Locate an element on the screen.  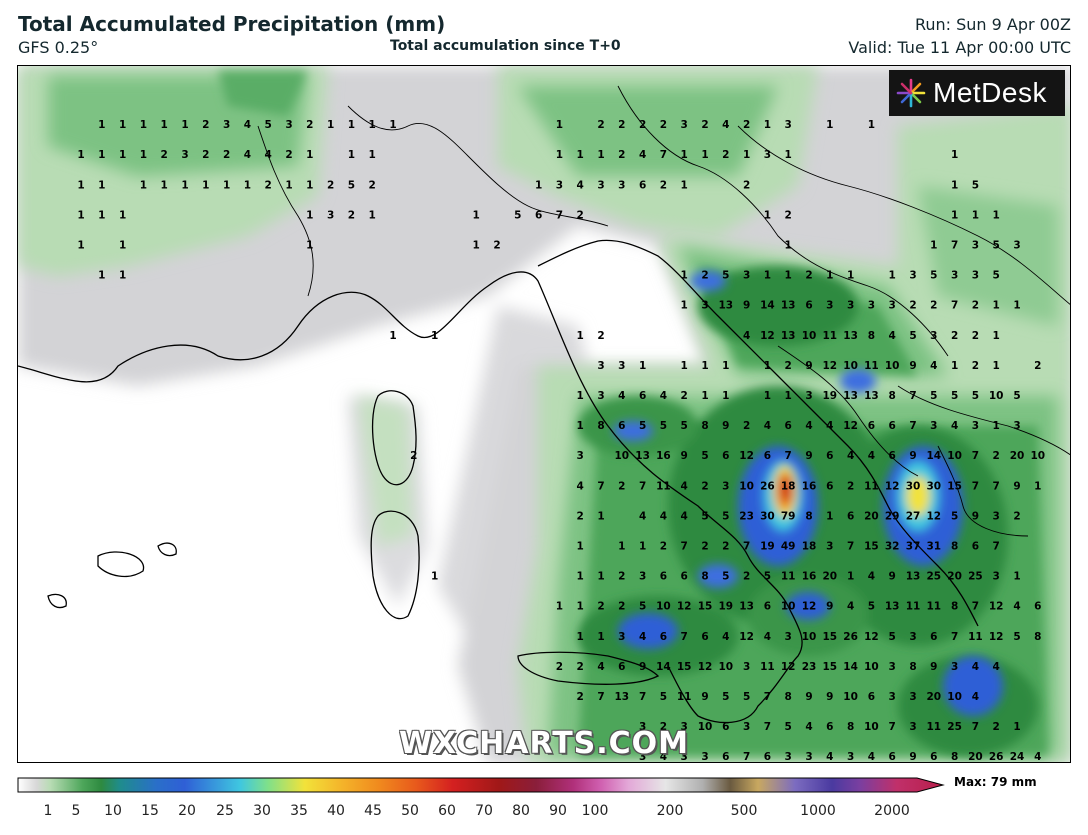
colorbar-tick-label: 45 is located at coordinates (373, 811).